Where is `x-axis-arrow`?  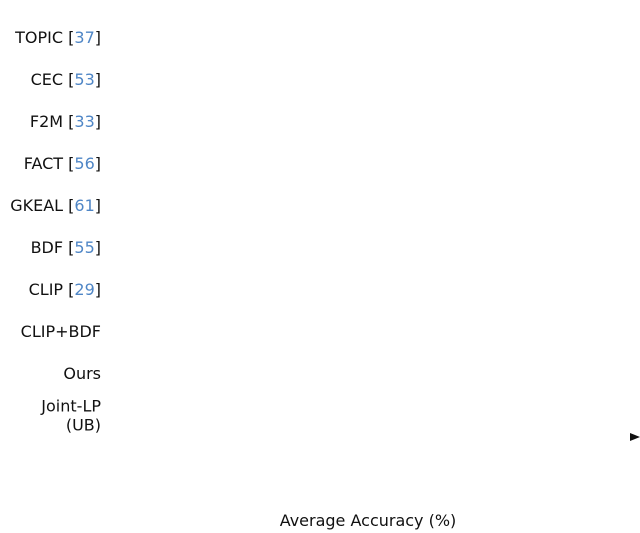
x-axis-arrow is located at coordinates (635, 437).